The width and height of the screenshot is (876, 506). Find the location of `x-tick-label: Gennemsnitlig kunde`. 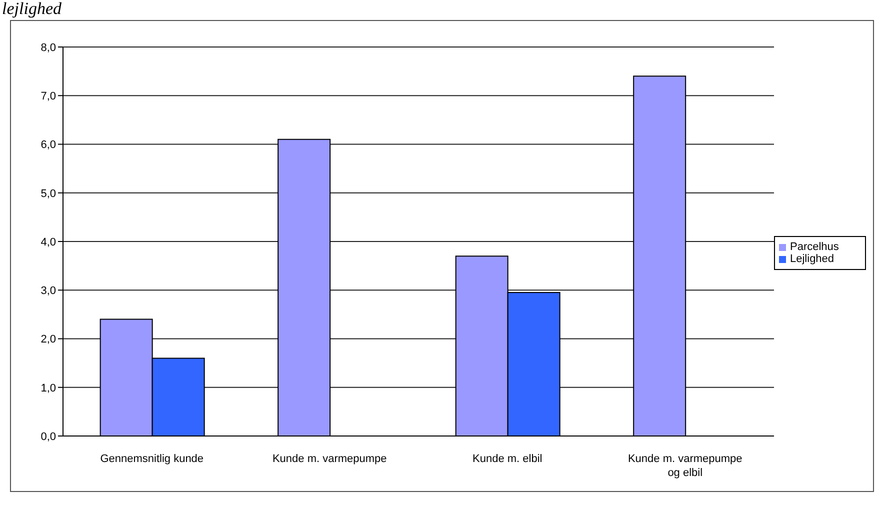

x-tick-label: Gennemsnitlig kunde is located at coordinates (152, 459).